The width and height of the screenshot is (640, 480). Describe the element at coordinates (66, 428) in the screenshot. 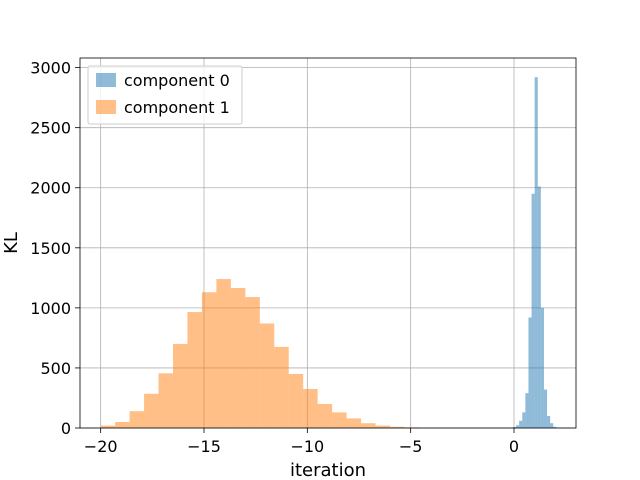

I see `y-tick-label: 0` at that location.